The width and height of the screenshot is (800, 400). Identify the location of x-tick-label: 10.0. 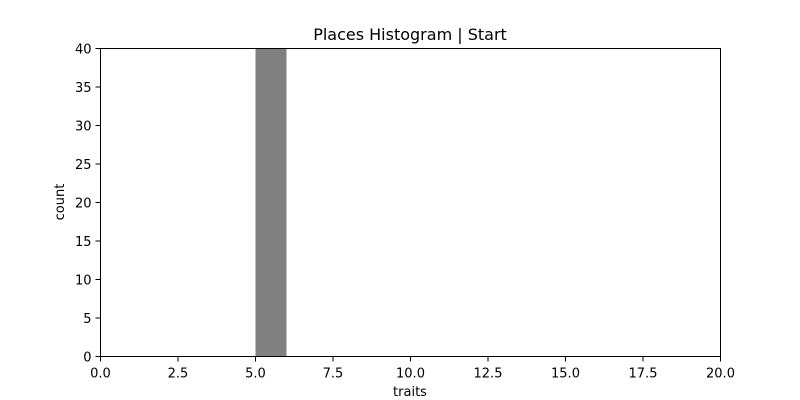
(410, 374).